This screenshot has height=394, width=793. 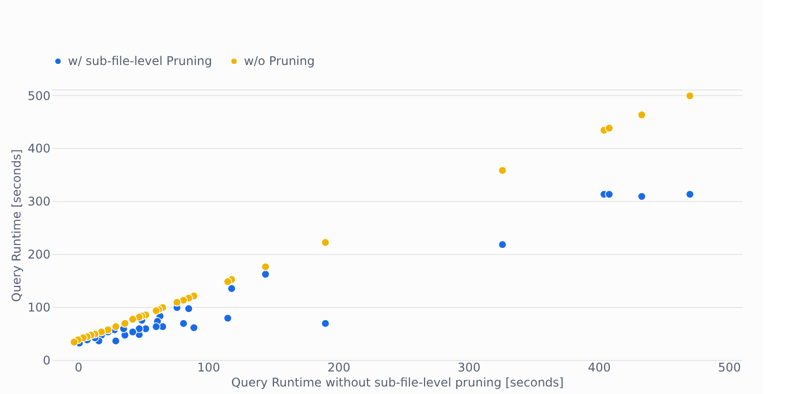 I want to click on y-tick-label: 500, so click(x=39, y=95).